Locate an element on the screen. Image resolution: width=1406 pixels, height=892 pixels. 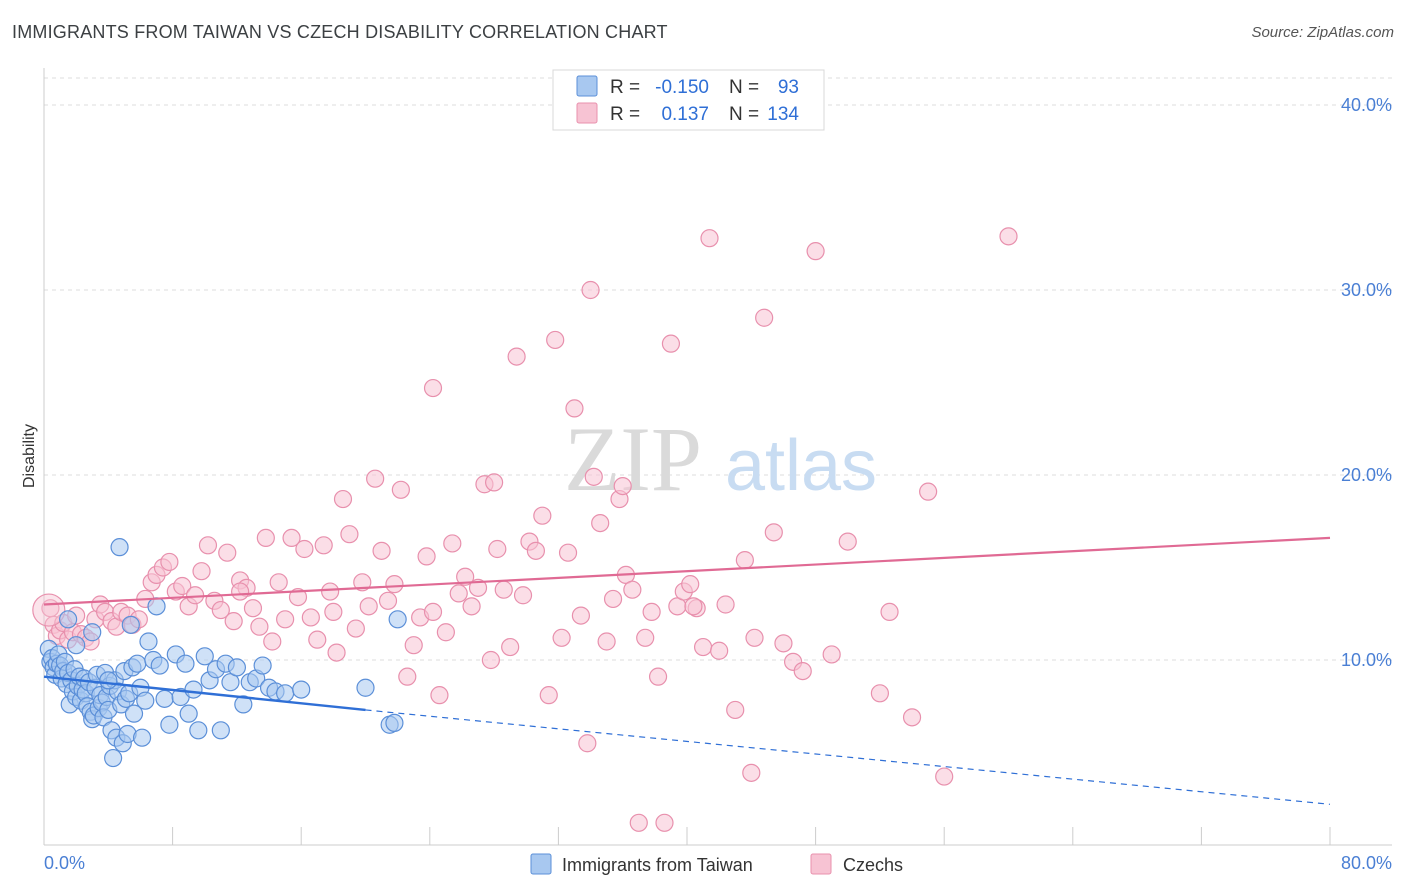
legend-swatch-czechs is located at coordinates (821, 864).